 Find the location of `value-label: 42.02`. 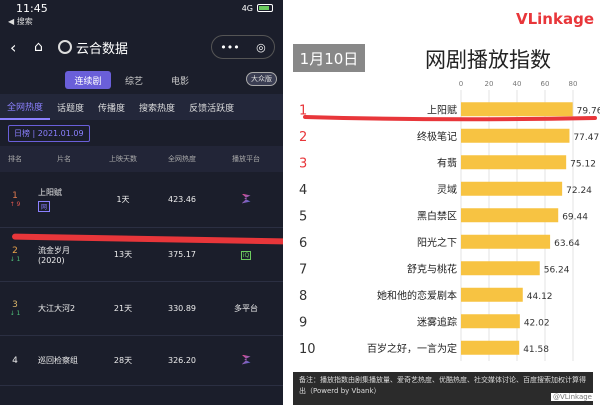

value-label: 42.02 is located at coordinates (537, 323).